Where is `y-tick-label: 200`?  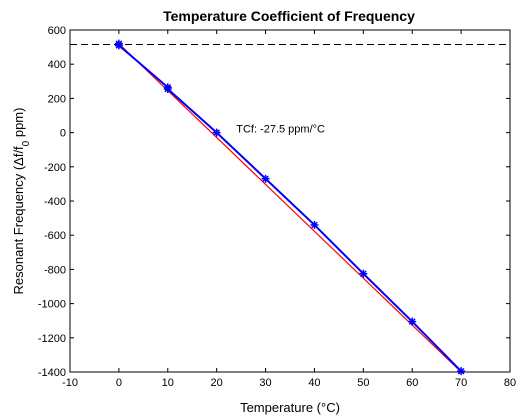
y-tick-label: 200 is located at coordinates (57, 99).